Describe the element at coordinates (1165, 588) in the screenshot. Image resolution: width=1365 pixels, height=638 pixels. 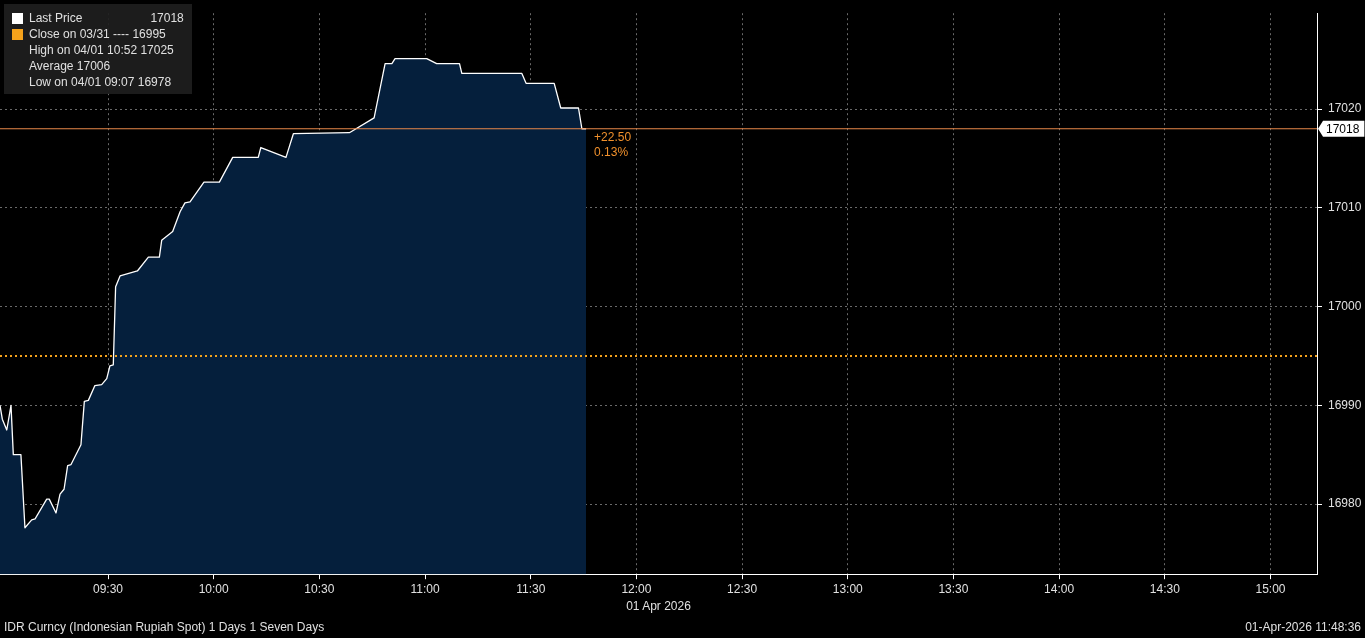
I see `x-tick-label: 14:30` at that location.